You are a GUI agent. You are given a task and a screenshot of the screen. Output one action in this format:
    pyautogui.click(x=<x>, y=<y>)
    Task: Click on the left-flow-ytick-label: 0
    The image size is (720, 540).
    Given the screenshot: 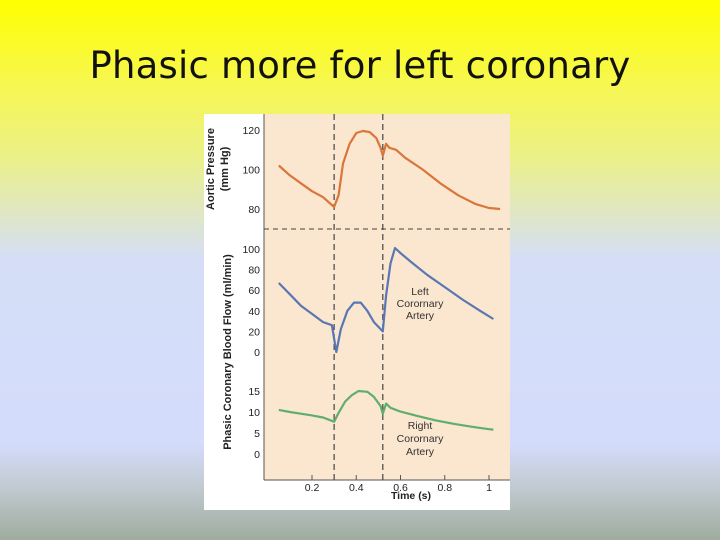 What is the action you would take?
    pyautogui.click(x=257, y=353)
    